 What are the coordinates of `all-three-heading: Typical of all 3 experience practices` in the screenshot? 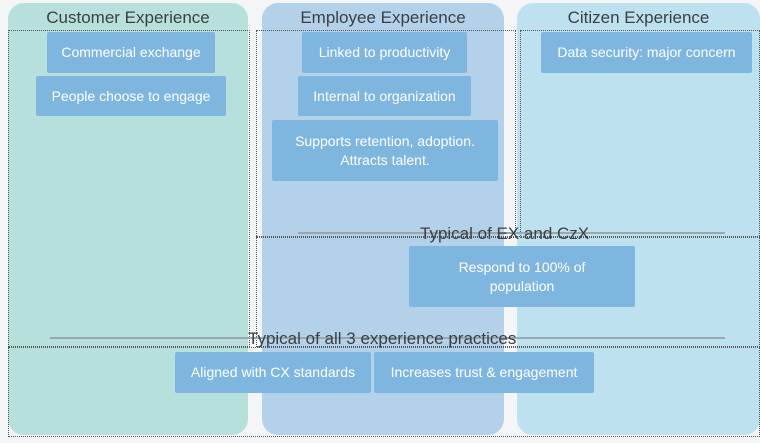 It's located at (382, 338).